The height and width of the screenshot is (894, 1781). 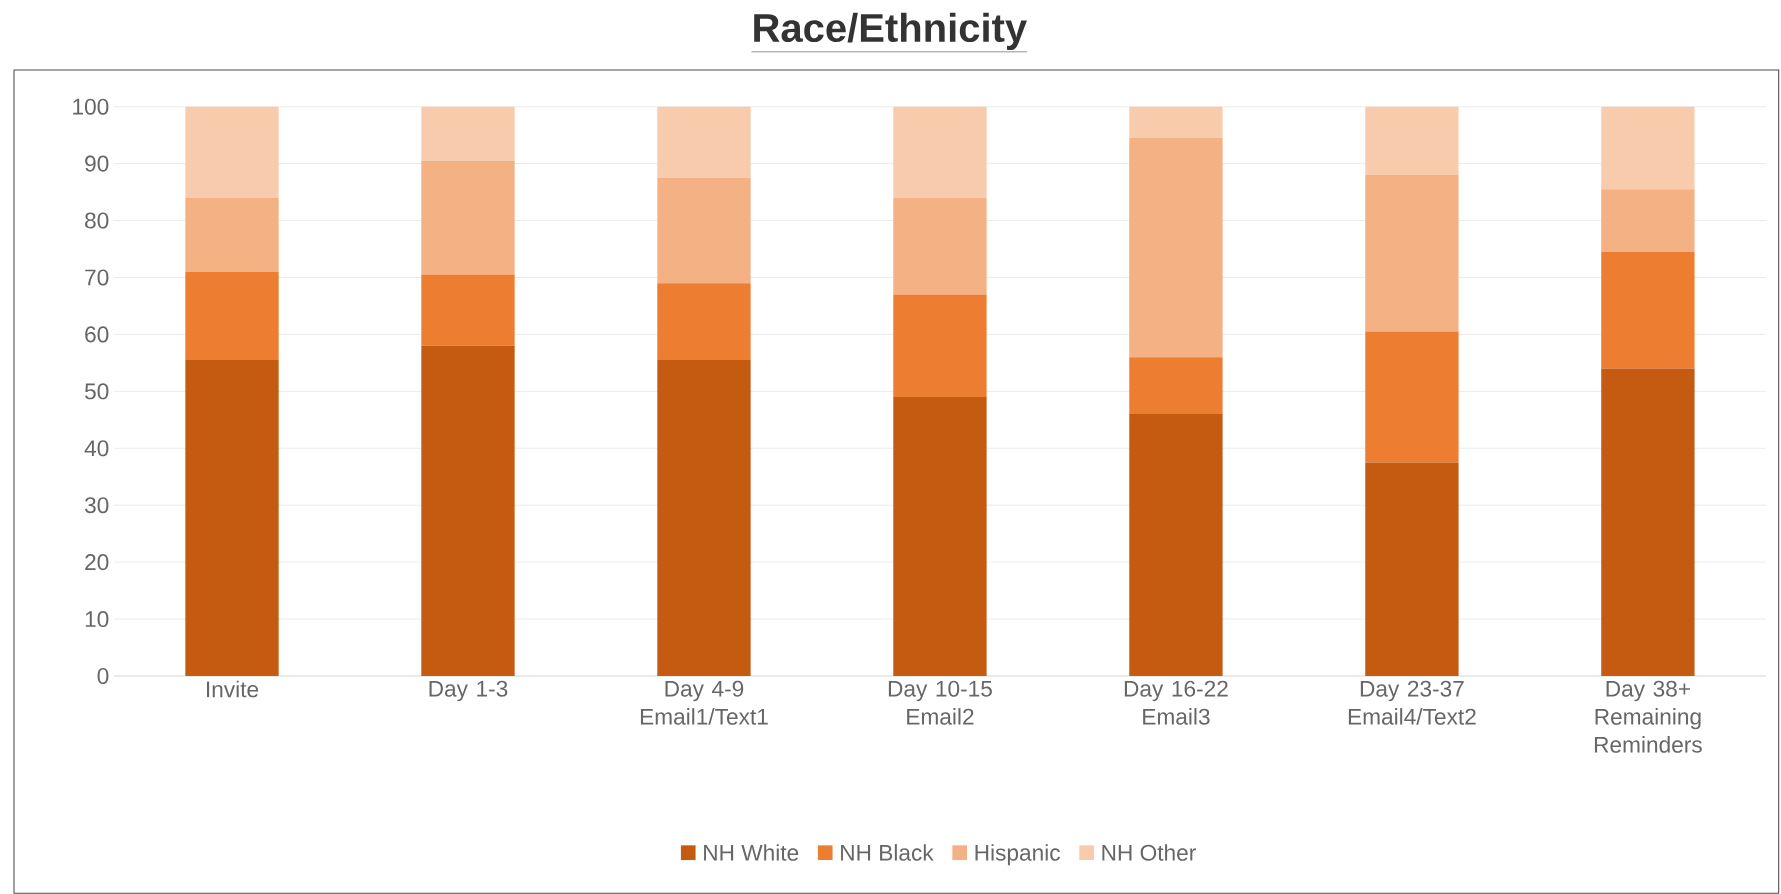 What do you see at coordinates (704, 702) in the screenshot?
I see `x-tick-label: Day 4-9 Email1/Text1` at bounding box center [704, 702].